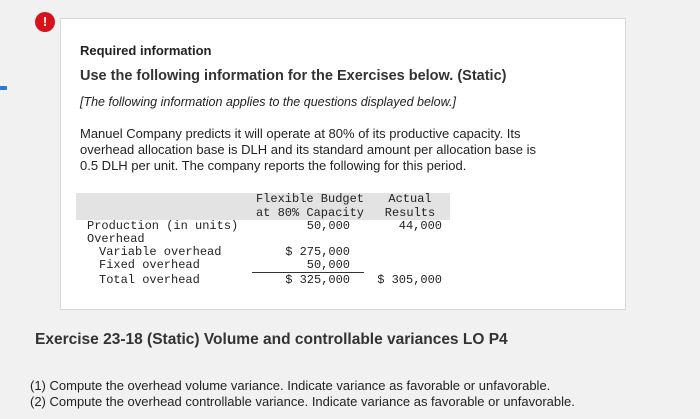  What do you see at coordinates (310, 212) in the screenshot?
I see `header-line: at 80% Capacity` at bounding box center [310, 212].